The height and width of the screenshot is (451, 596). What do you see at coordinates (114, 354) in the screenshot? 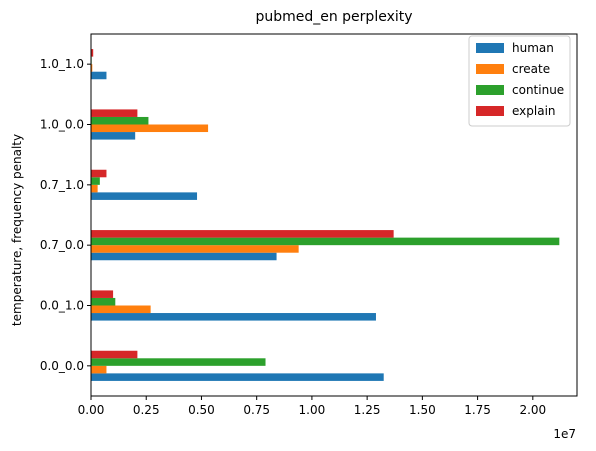
I see `bar-explain-0.0_0.0` at bounding box center [114, 354].